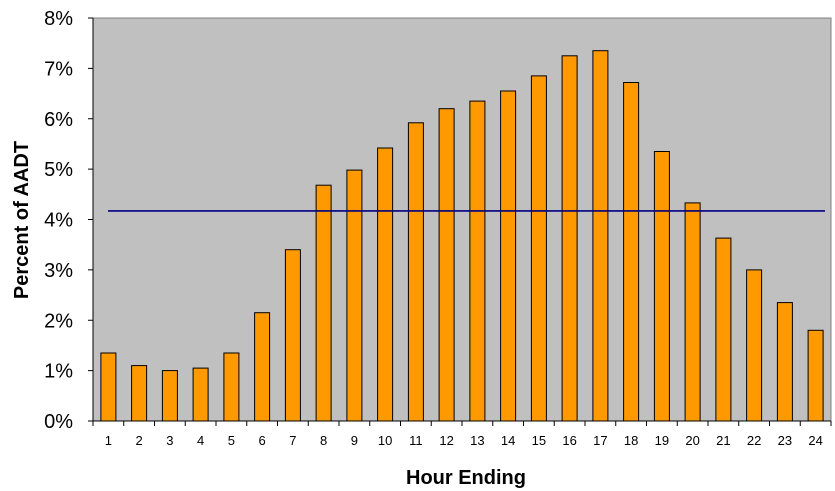  What do you see at coordinates (385, 440) in the screenshot?
I see `x-tick-label: 10` at bounding box center [385, 440].